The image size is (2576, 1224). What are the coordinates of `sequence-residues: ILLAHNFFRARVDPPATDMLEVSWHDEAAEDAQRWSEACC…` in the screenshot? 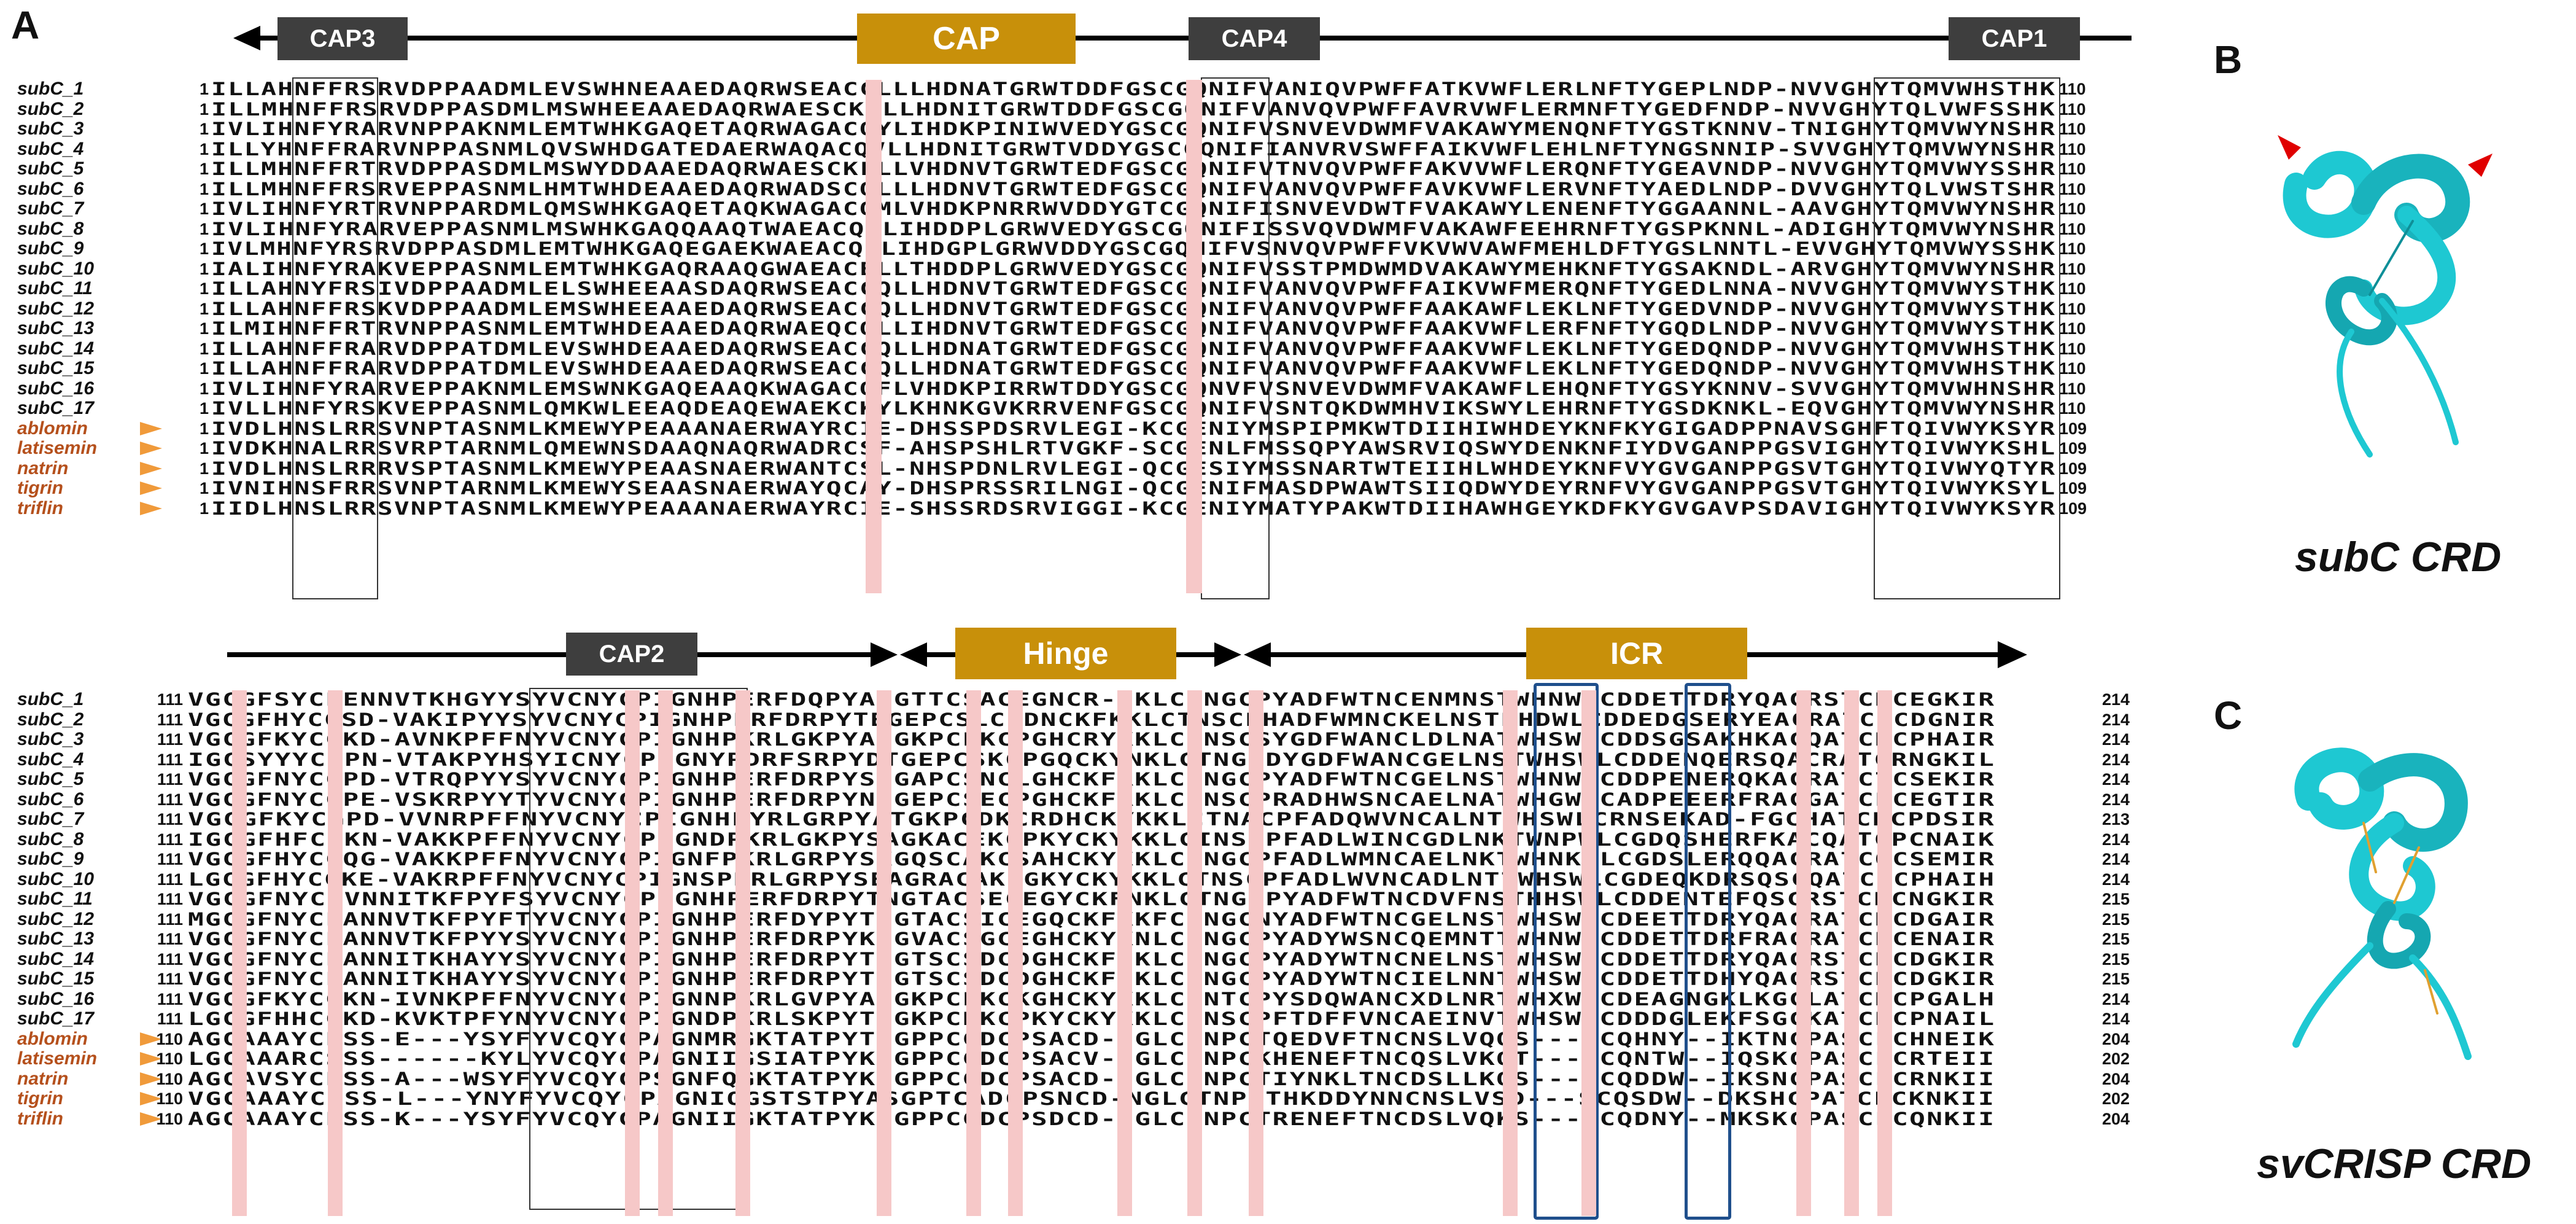 It's located at (1134, 368).